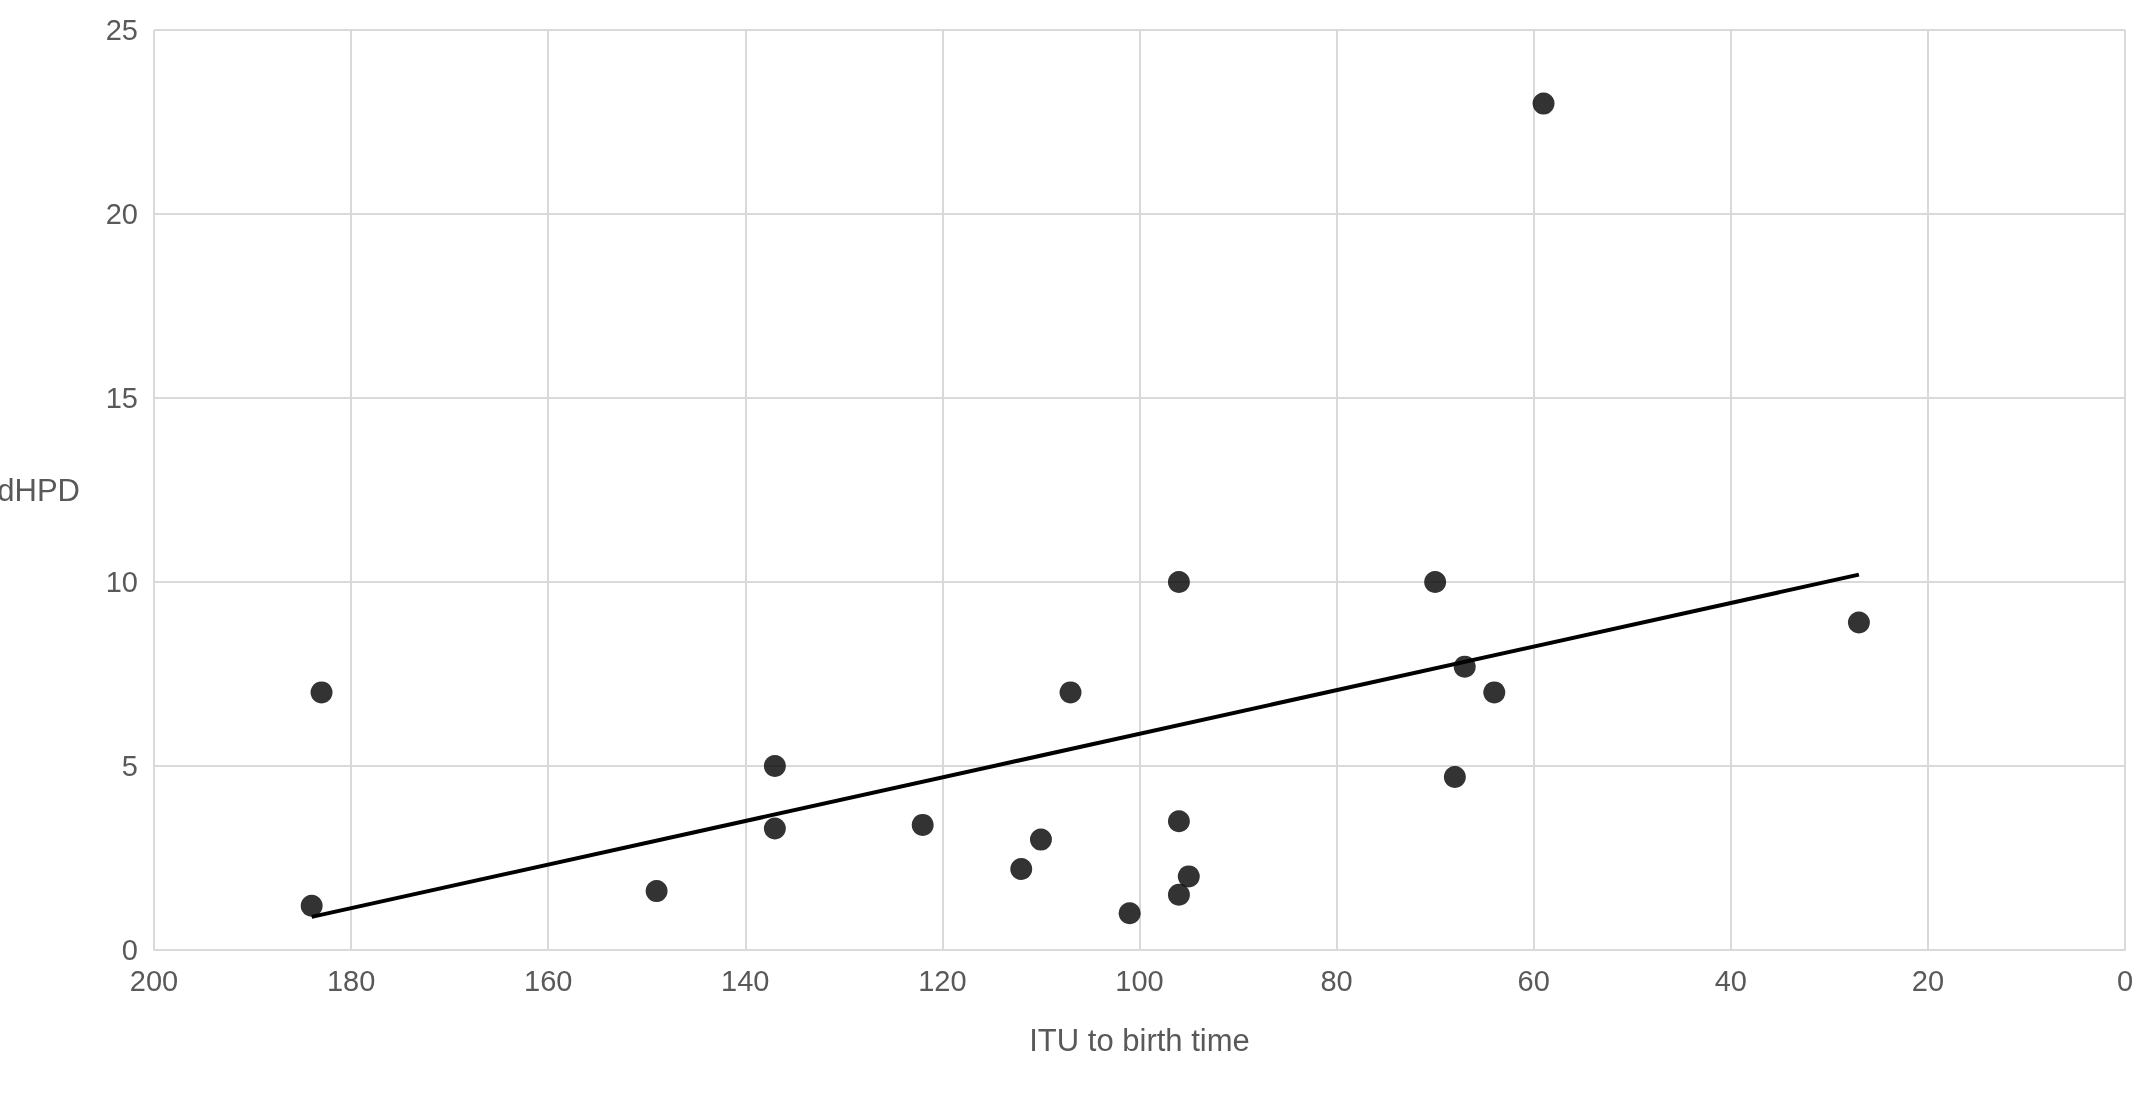 This screenshot has height=1112, width=2153. Describe the element at coordinates (121, 30) in the screenshot. I see `y-tick-label: 25` at that location.